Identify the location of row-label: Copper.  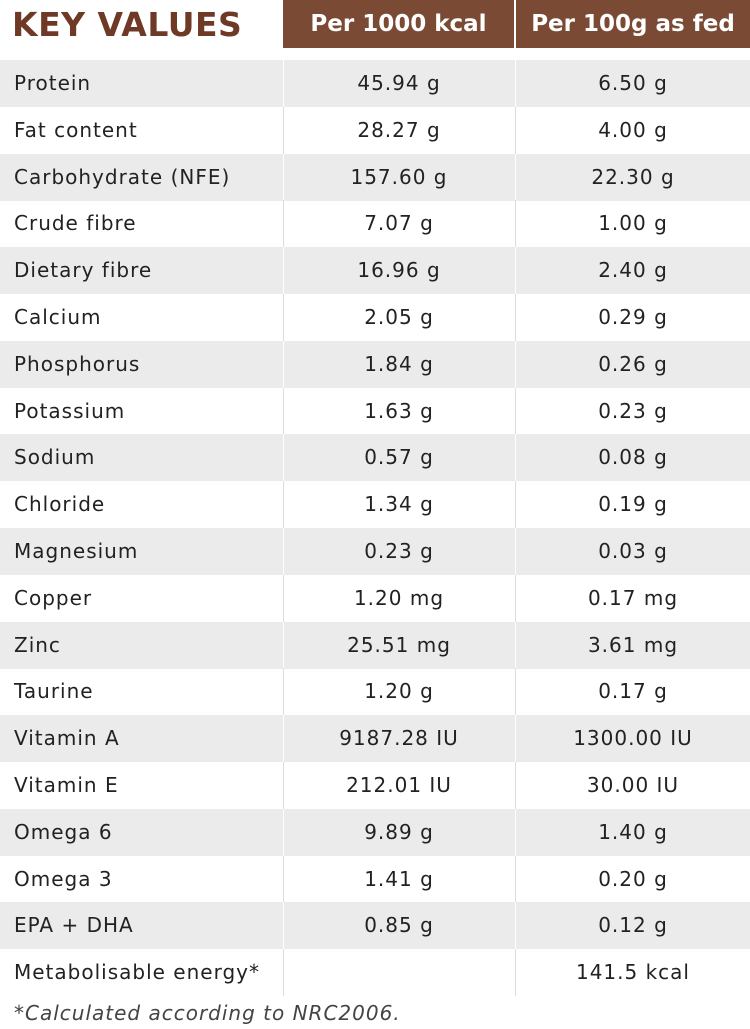
(53, 597).